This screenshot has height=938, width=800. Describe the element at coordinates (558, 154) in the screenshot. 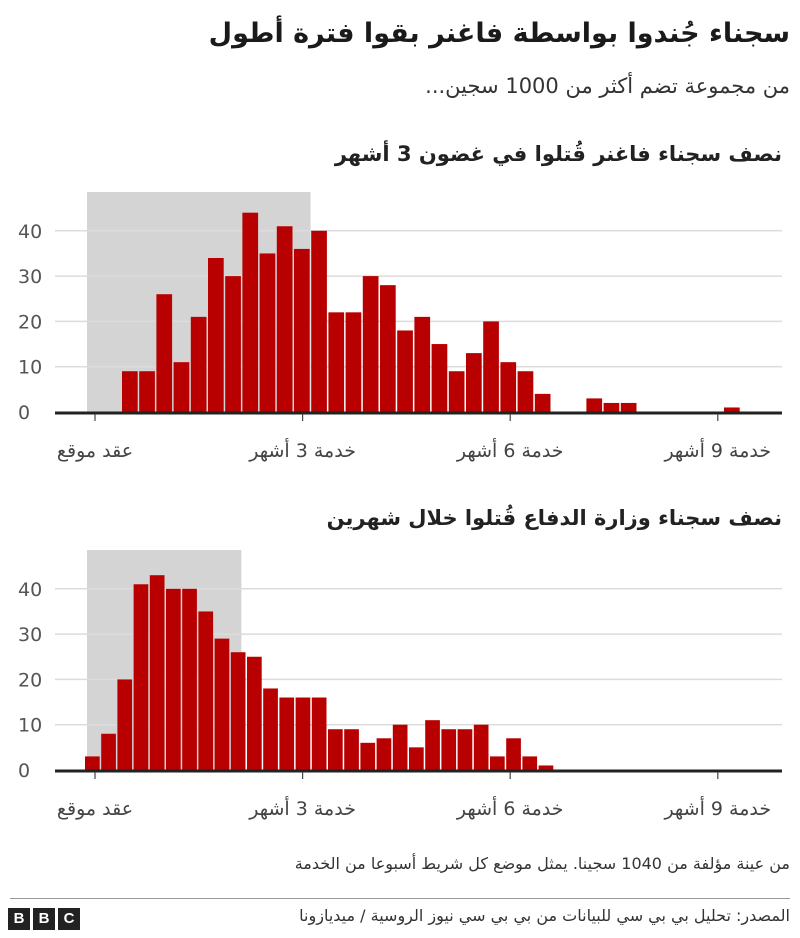

I see `chart-1-title: نصف سجناء فاغنر قُتلوا في غضون 3 أشهر` at that location.